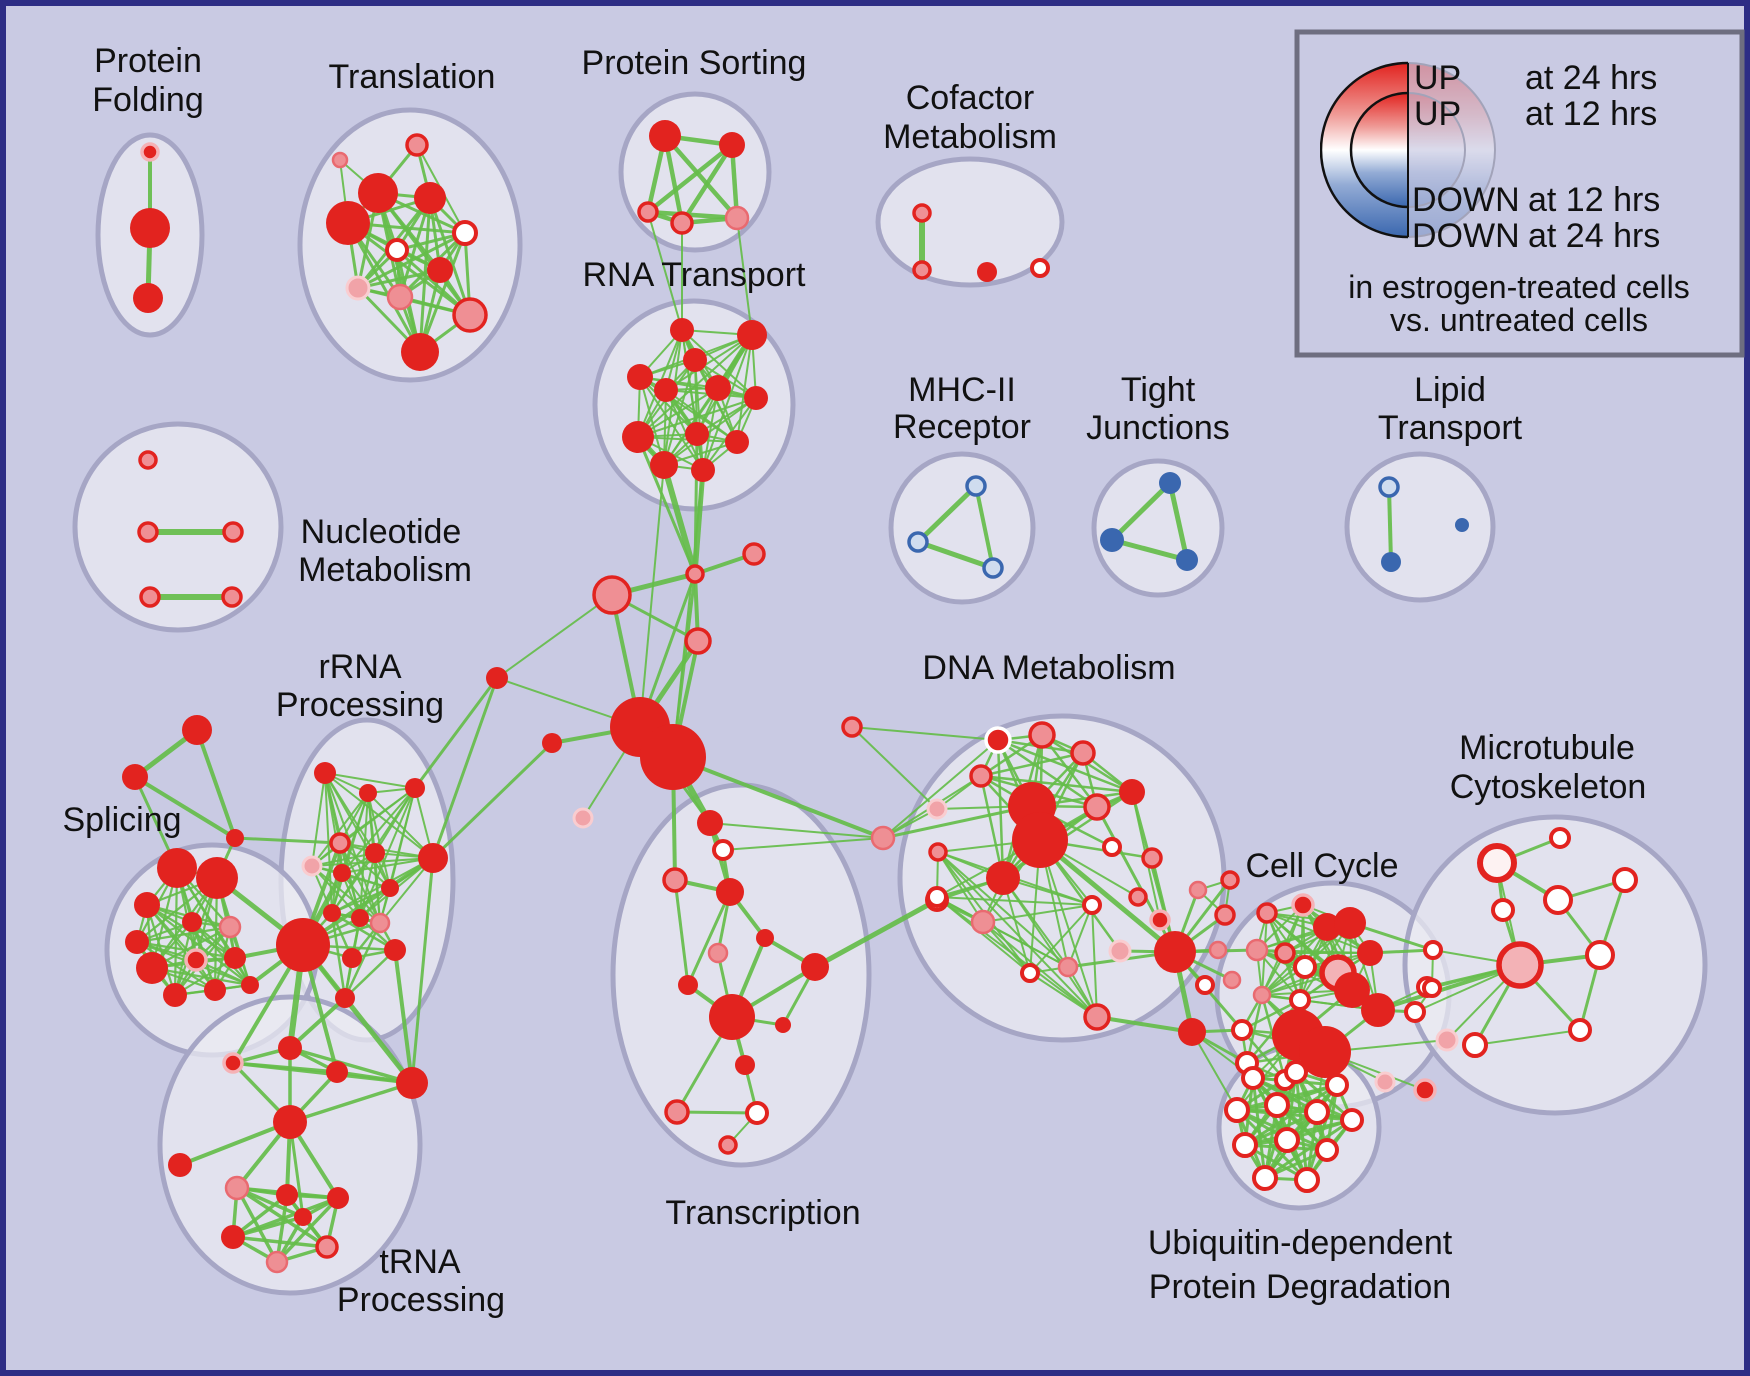 Image resolution: width=1750 pixels, height=1376 pixels. What do you see at coordinates (723, 850) in the screenshot?
I see `network-node-tc2` at bounding box center [723, 850].